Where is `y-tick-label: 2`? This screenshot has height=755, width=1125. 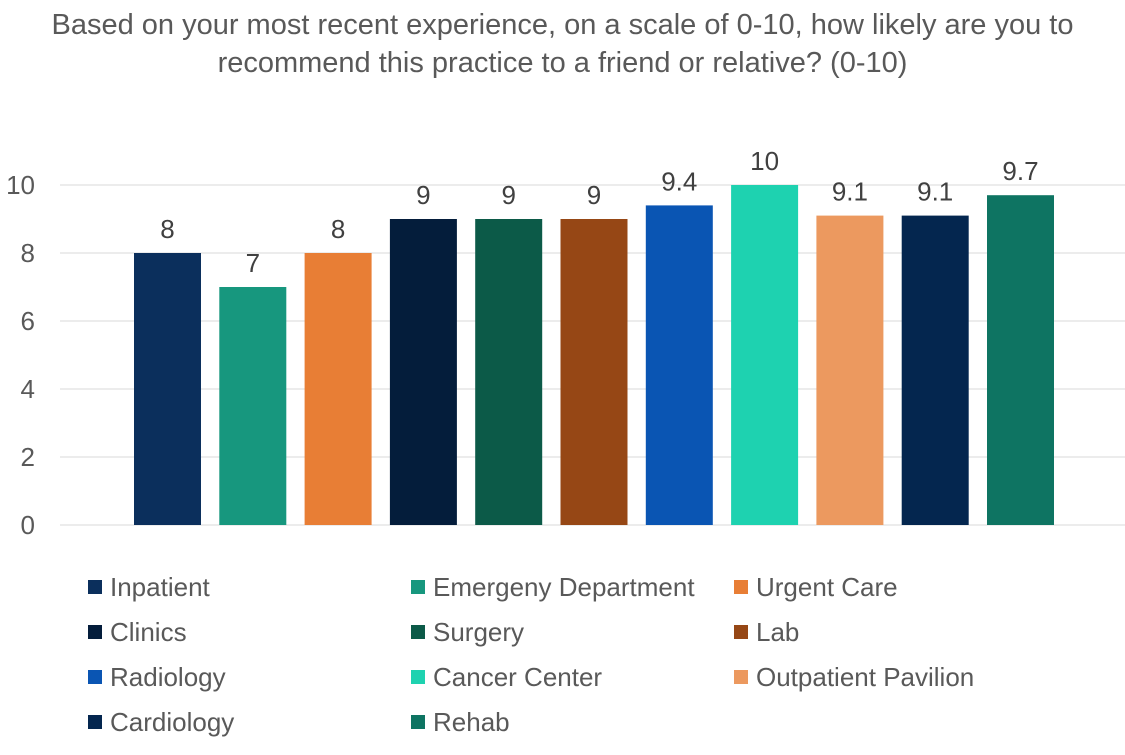 y-tick-label: 2 is located at coordinates (28, 457).